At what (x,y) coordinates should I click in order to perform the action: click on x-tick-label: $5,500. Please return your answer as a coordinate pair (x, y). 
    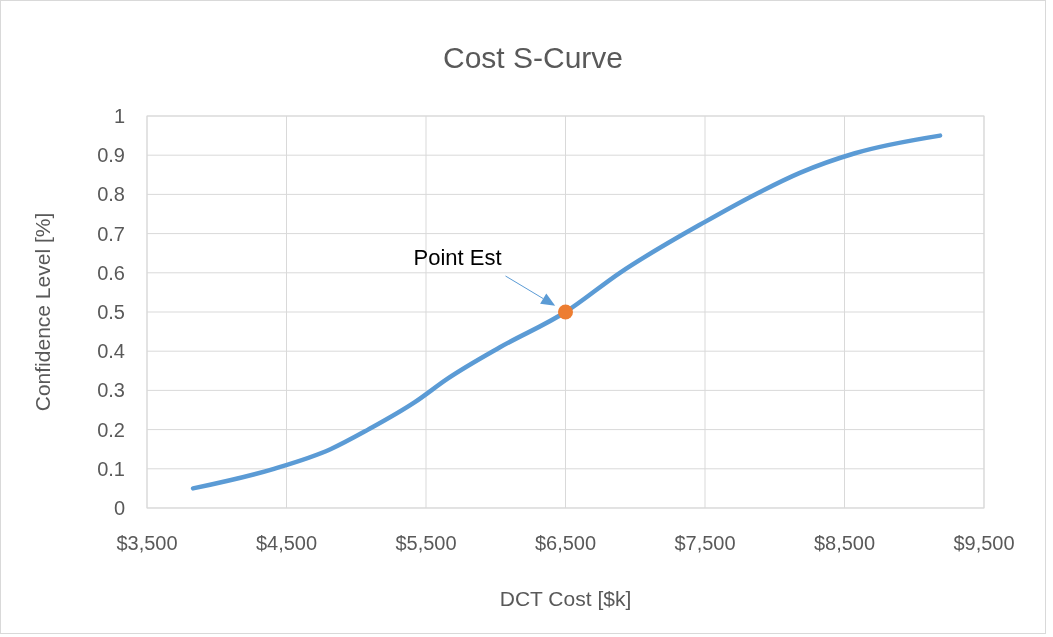
    Looking at the image, I should click on (426, 543).